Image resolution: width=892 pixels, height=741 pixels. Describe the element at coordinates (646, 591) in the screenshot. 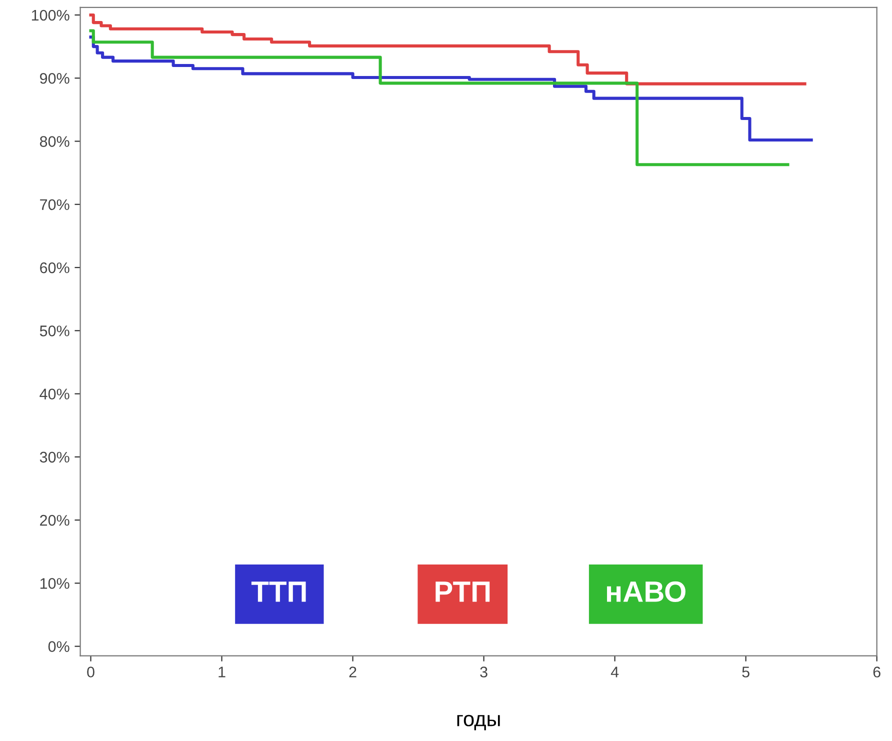

I see `text: нАВО` at that location.